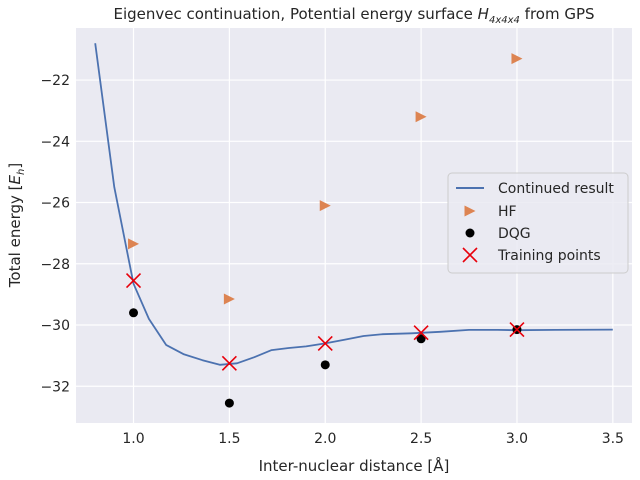  I want to click on x-tick-label: 1.0, so click(133, 439).